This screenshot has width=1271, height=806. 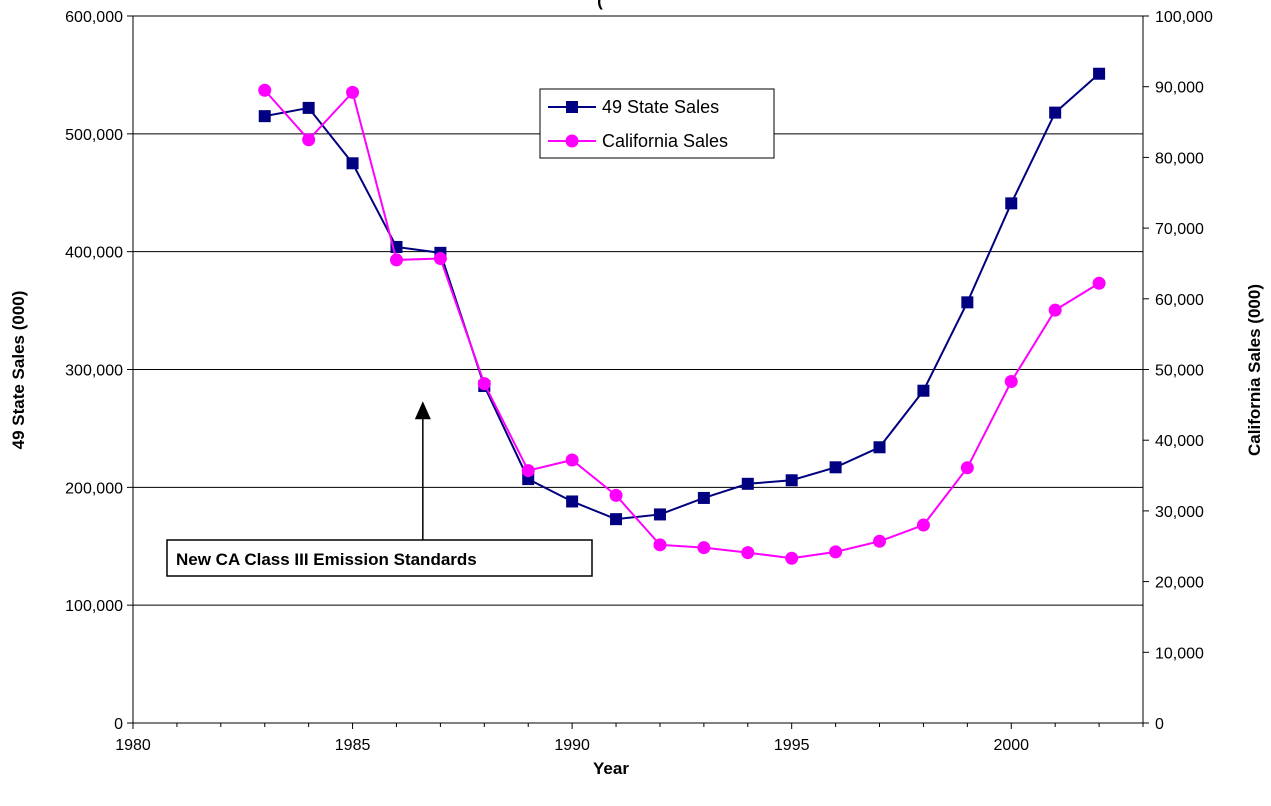 I want to click on annotation-box, so click(x=379, y=558).